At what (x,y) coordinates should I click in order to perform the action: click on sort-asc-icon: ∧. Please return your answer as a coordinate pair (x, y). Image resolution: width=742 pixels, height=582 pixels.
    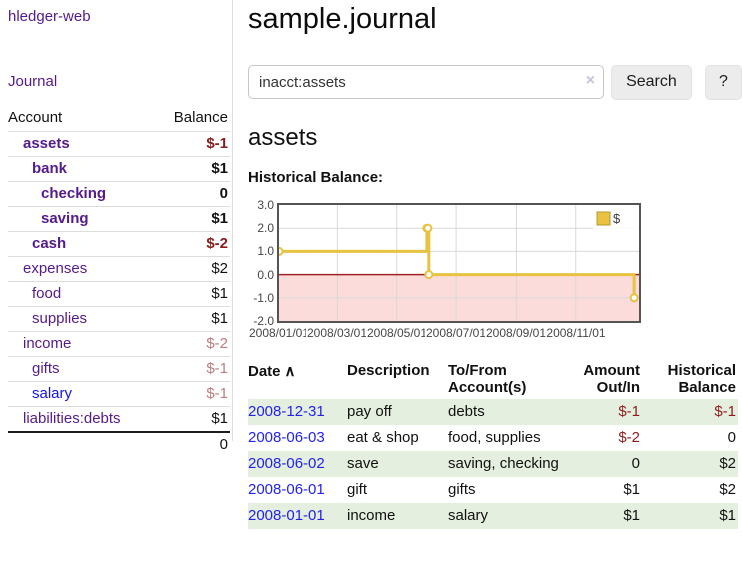
    Looking at the image, I should click on (290, 371).